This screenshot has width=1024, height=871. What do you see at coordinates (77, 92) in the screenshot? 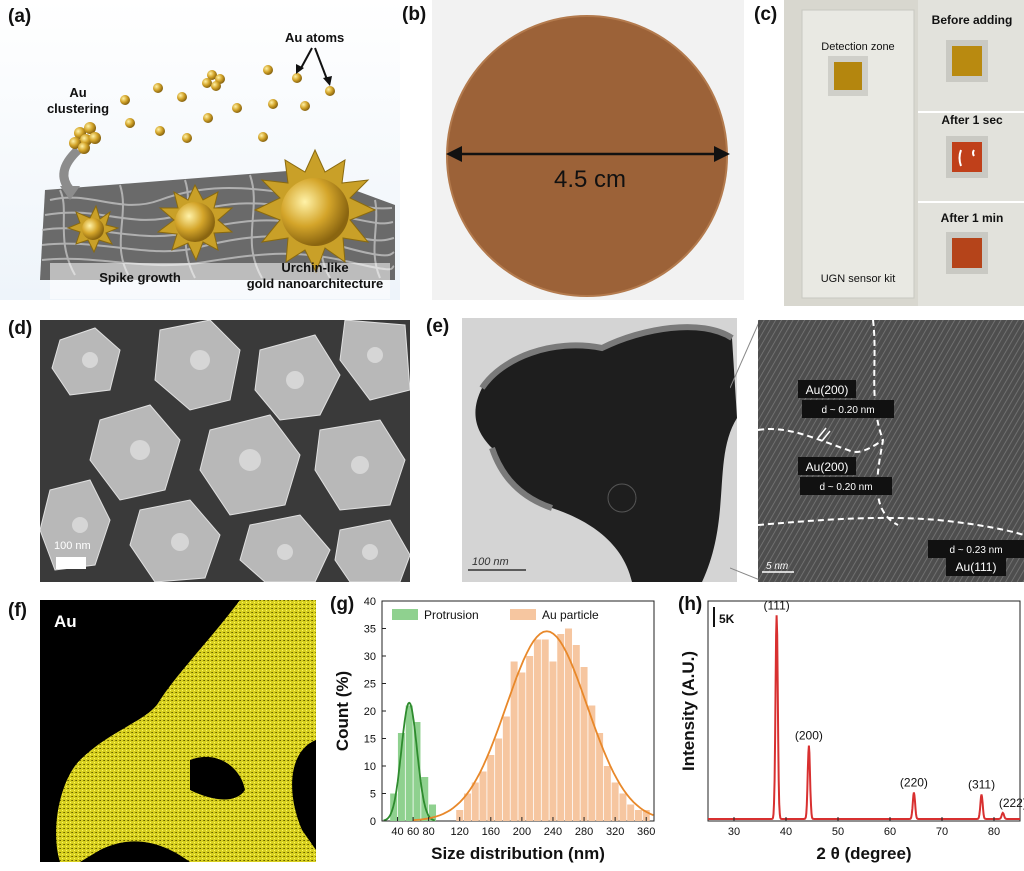
I see `au-clustering-label-1: Au` at bounding box center [77, 92].